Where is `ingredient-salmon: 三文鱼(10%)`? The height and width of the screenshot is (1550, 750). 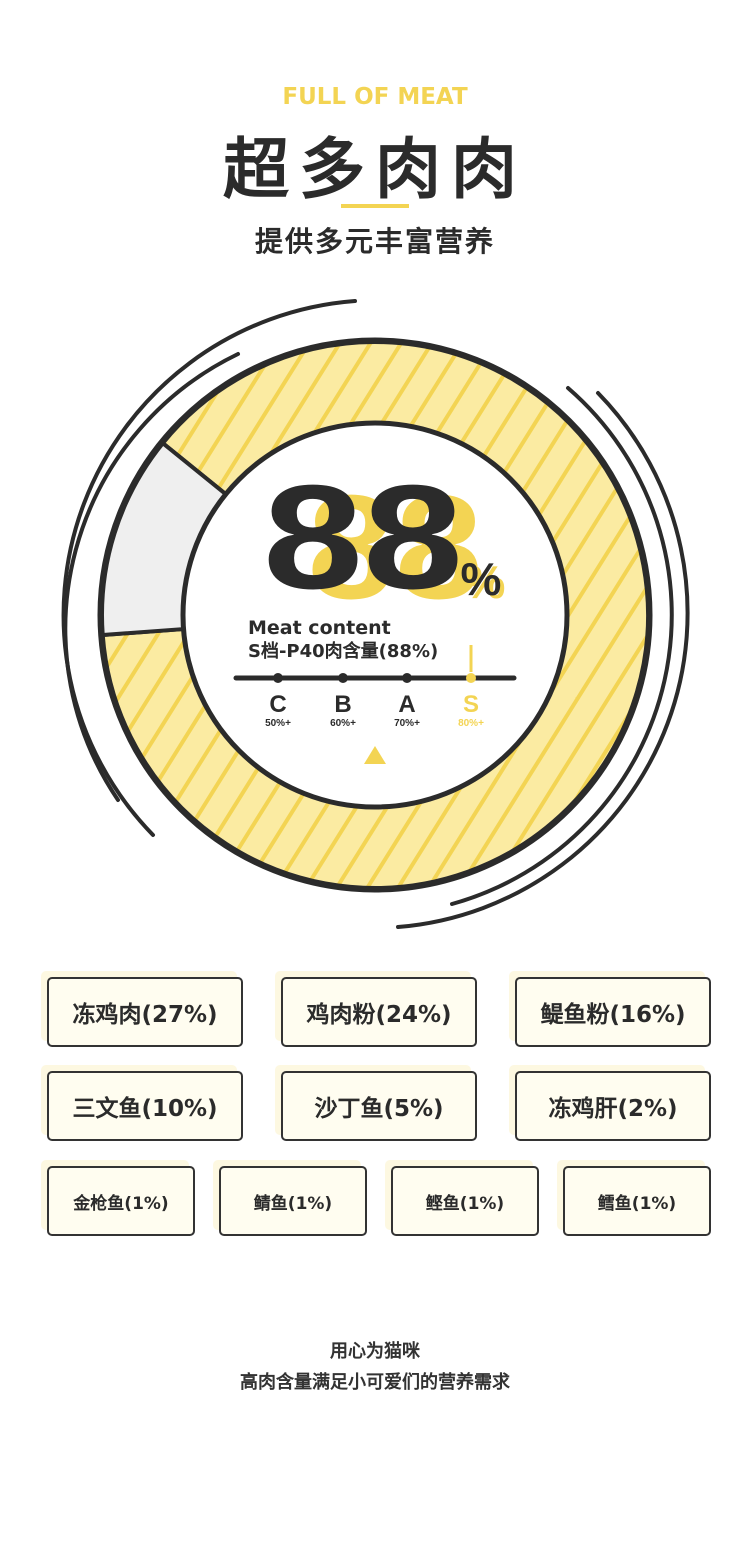 ingredient-salmon: 三文鱼(10%) is located at coordinates (145, 1106).